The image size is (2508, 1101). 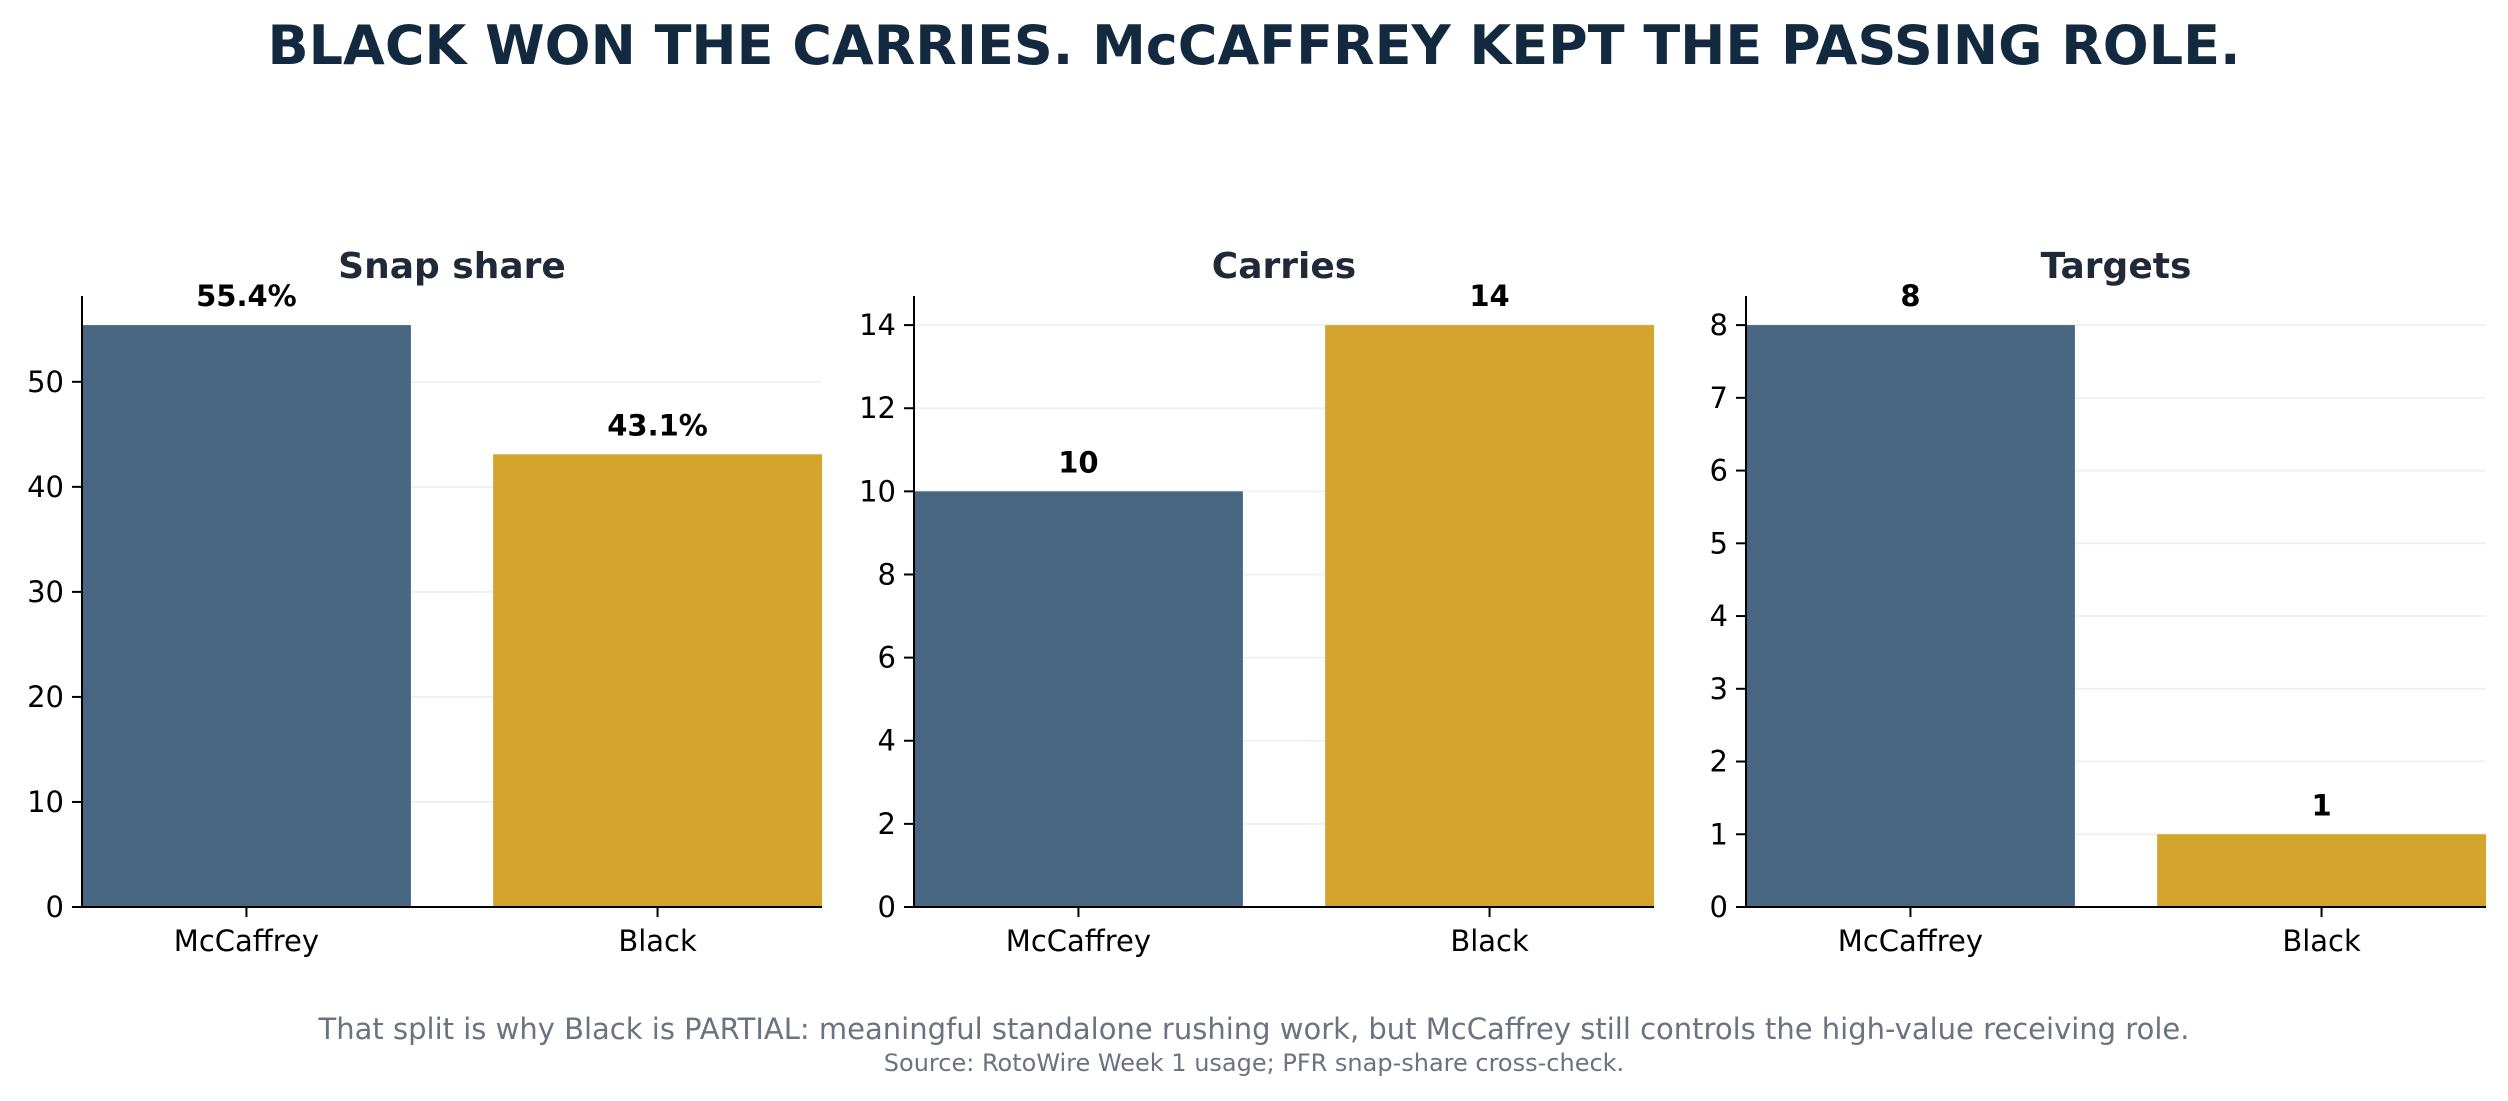 What do you see at coordinates (877, 325) in the screenshot?
I see `y-tick-label: 14` at bounding box center [877, 325].